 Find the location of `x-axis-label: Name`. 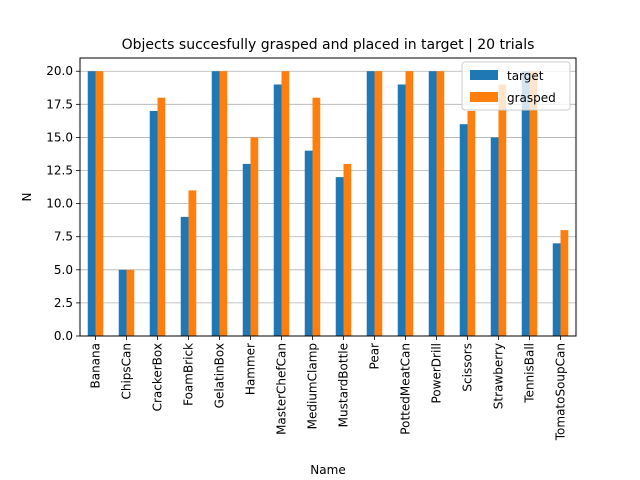

x-axis-label: Name is located at coordinates (327, 470).